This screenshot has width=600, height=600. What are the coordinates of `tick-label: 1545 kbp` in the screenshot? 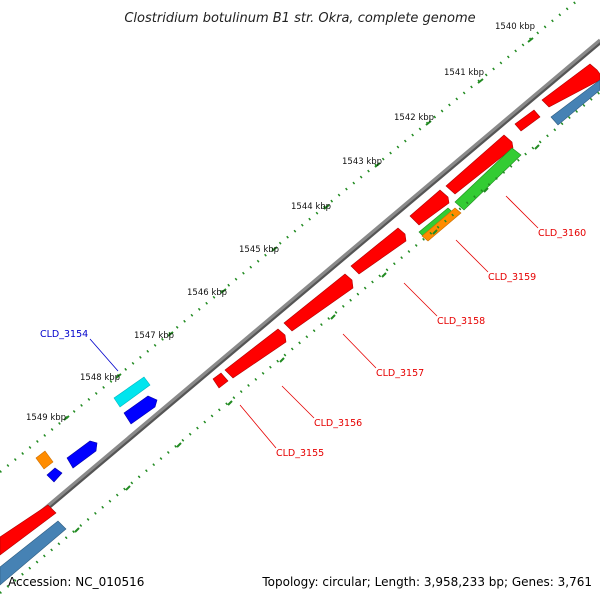 It's located at (259, 250).